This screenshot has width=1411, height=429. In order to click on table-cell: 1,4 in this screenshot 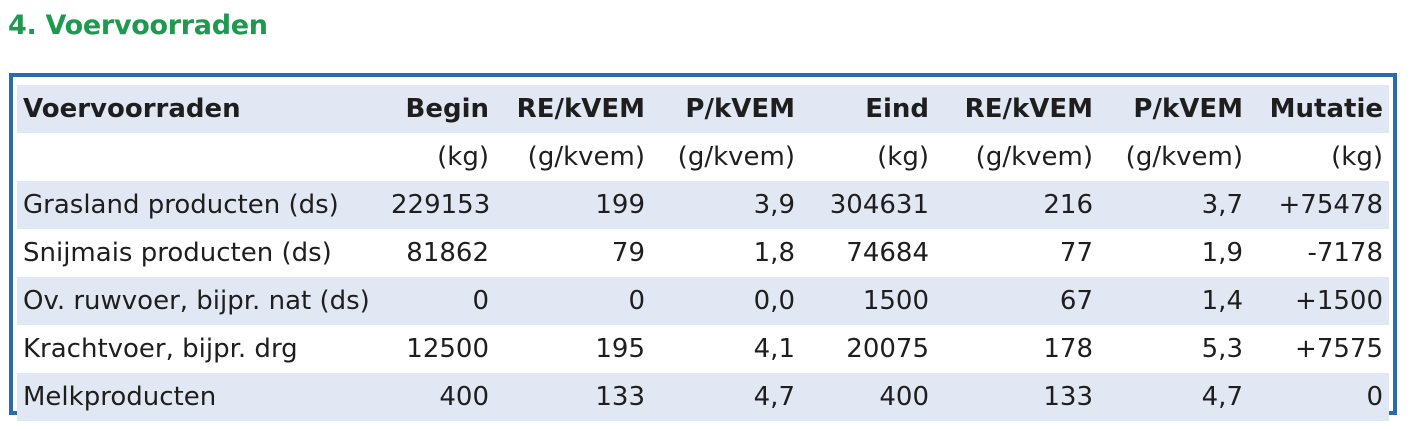, I will do `click(1174, 301)`.